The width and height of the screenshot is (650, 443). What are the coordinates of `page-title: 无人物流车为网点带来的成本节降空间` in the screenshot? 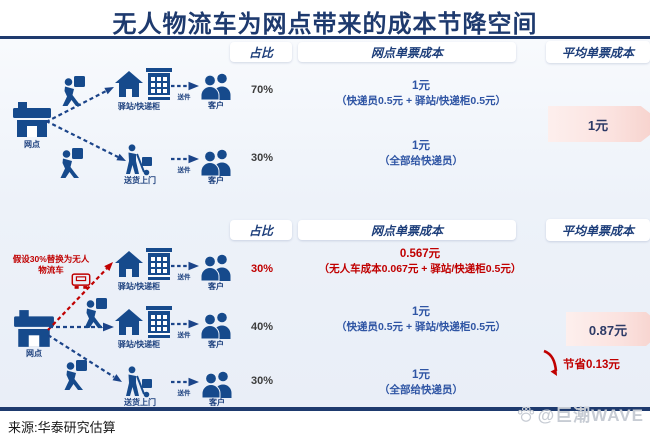 It's located at (325, 24).